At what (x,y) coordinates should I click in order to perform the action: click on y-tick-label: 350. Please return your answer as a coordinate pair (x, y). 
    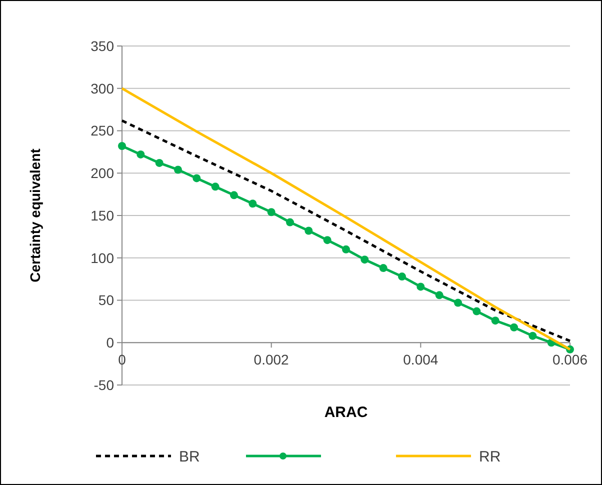
    Looking at the image, I should click on (102, 46).